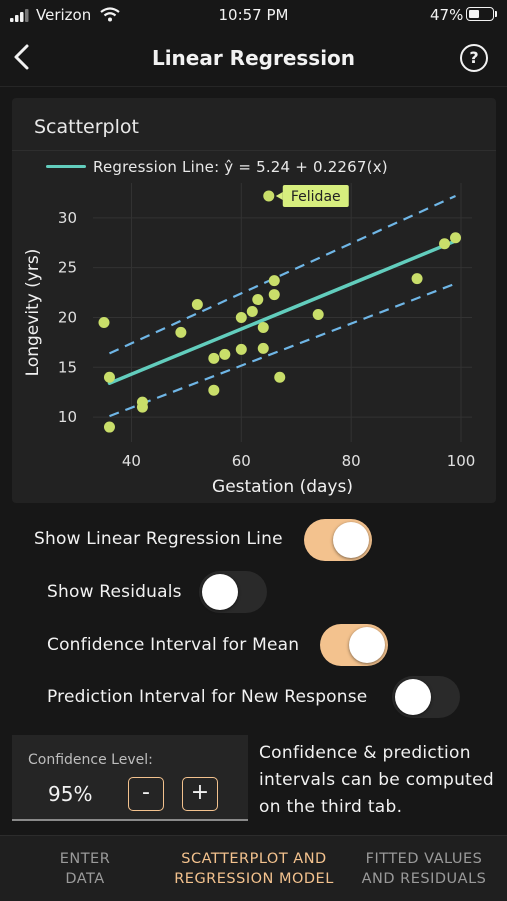 This screenshot has width=507, height=901. Describe the element at coordinates (64, 15) in the screenshot. I see `carrier-label: Verizon` at that location.